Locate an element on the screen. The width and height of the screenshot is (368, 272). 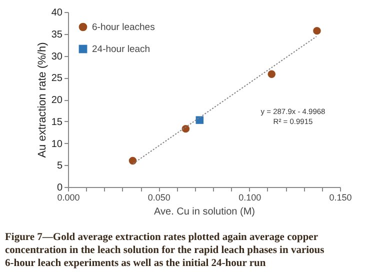
y-tick-label: 30 is located at coordinates (57, 56).